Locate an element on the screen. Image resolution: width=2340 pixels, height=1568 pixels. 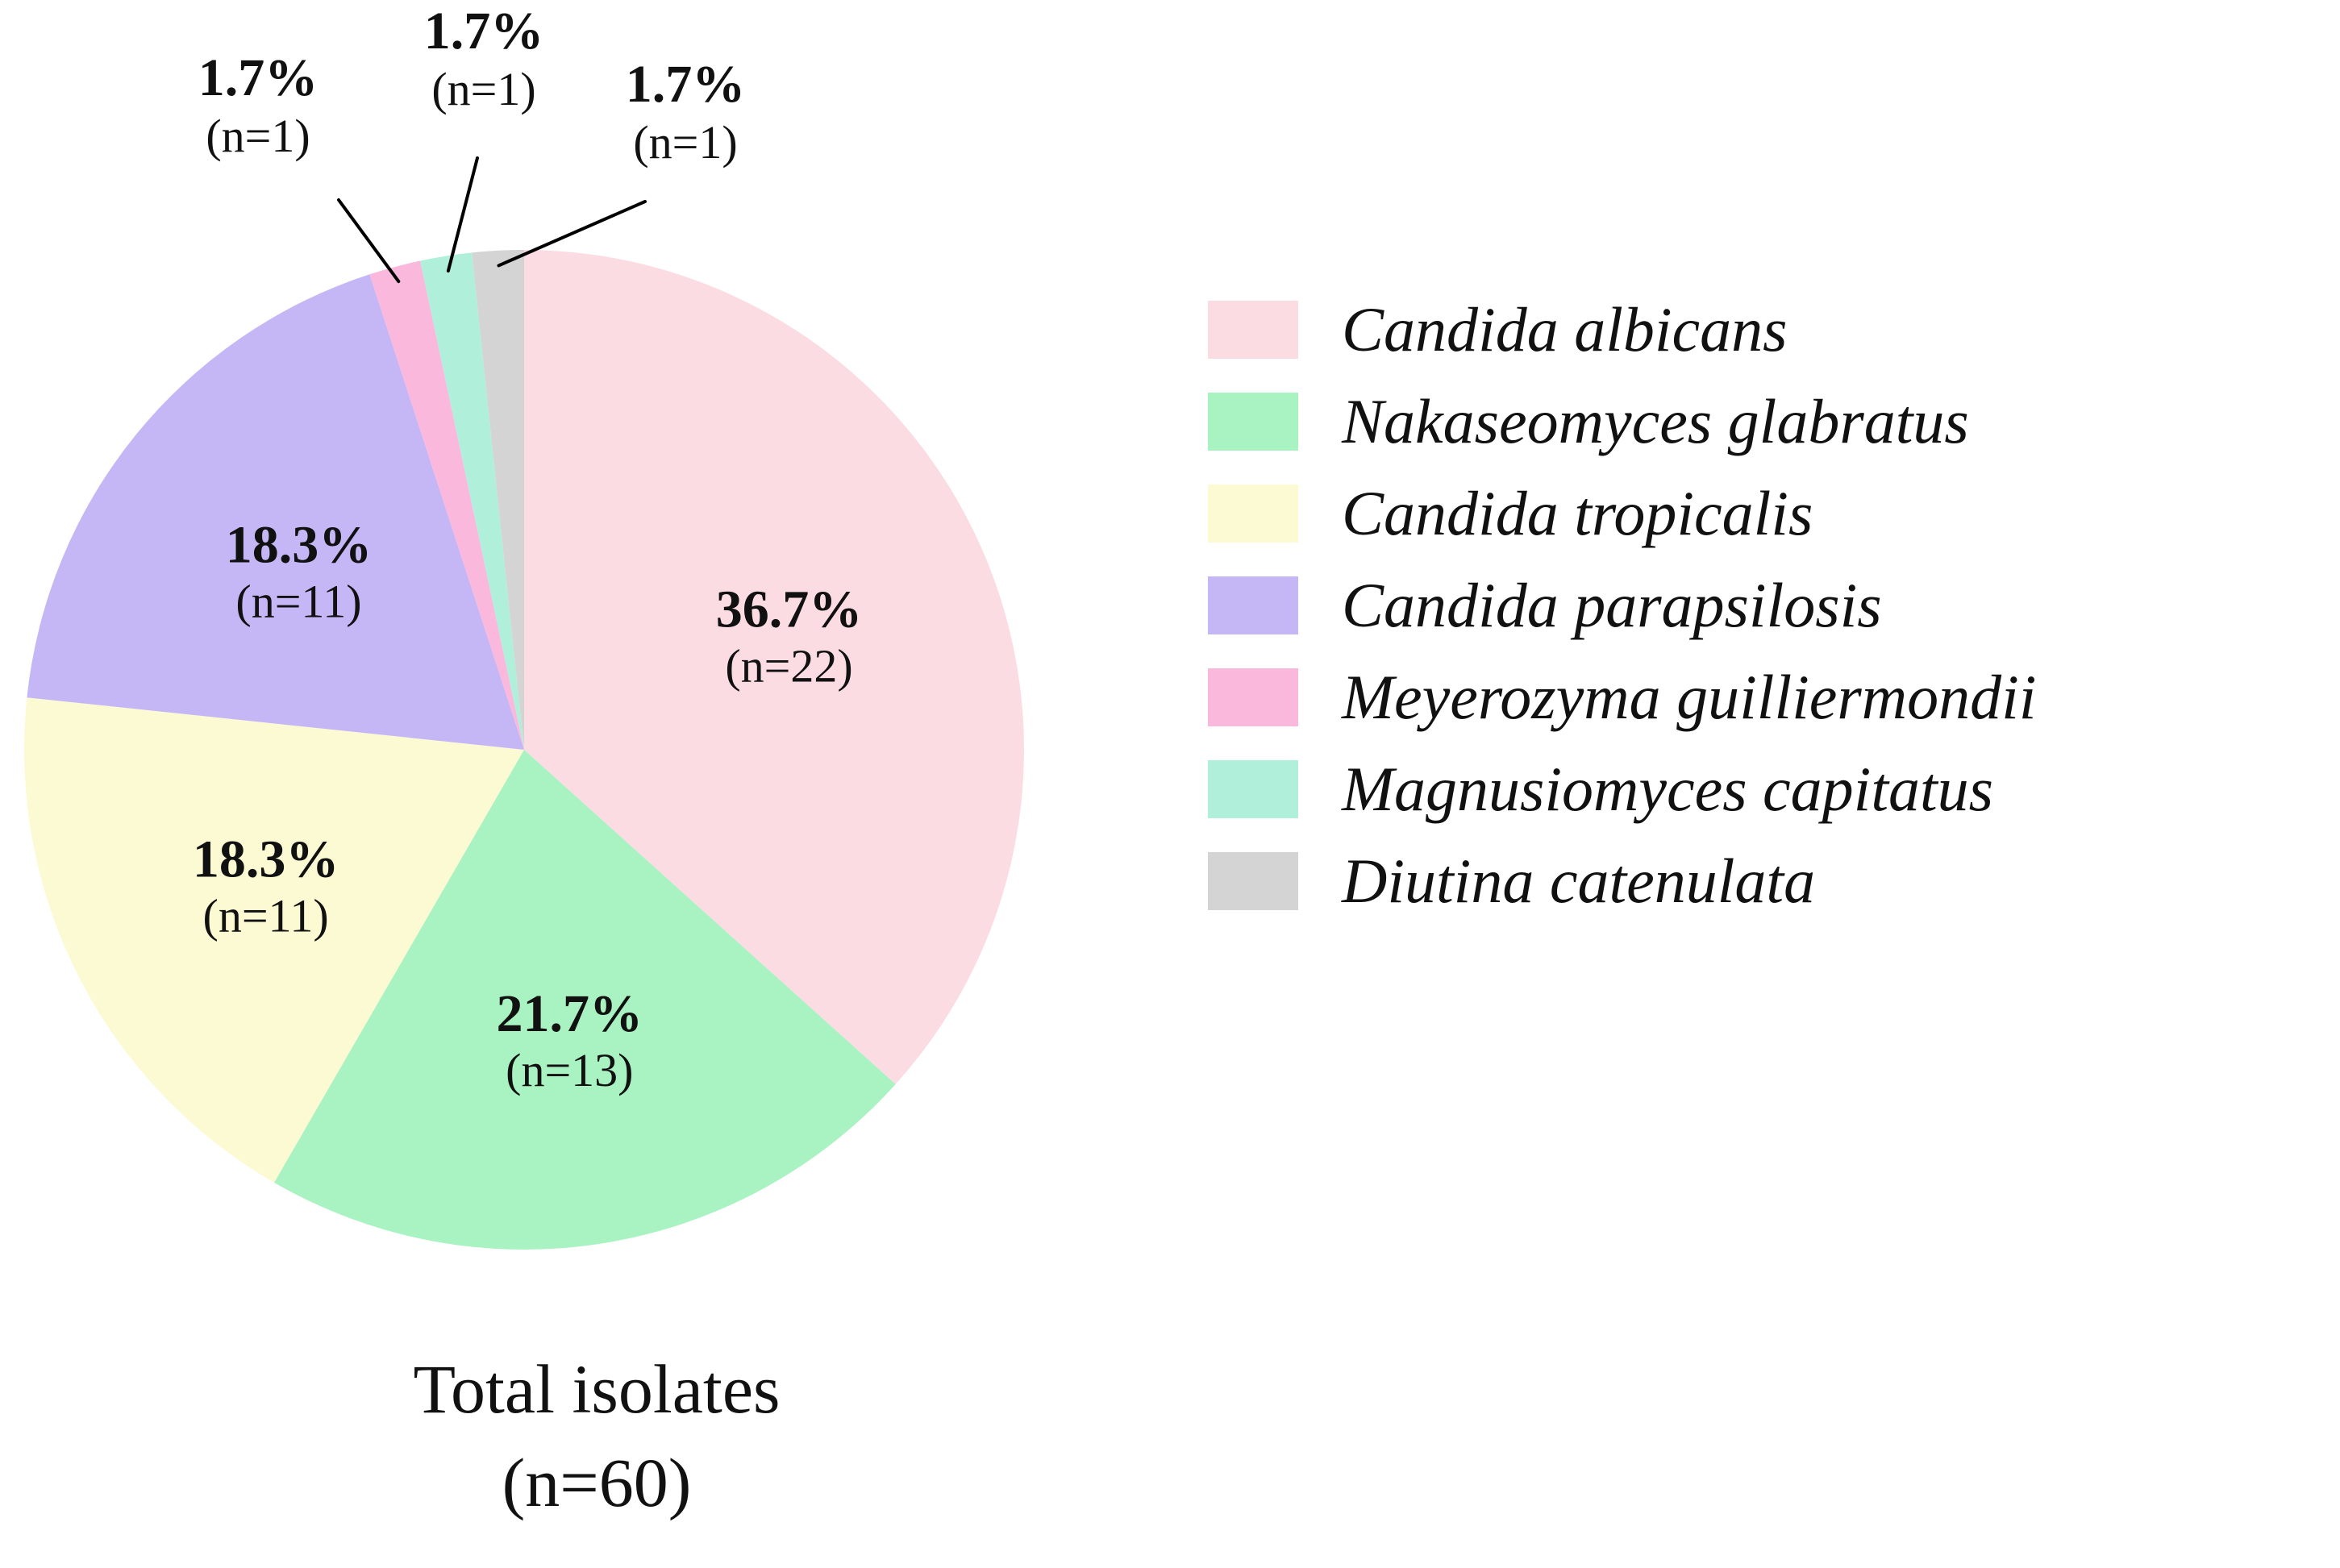
legend-item-meyerozyma-guilliermondii: Meyerozyma guilliermondii is located at coordinates (1622, 697).